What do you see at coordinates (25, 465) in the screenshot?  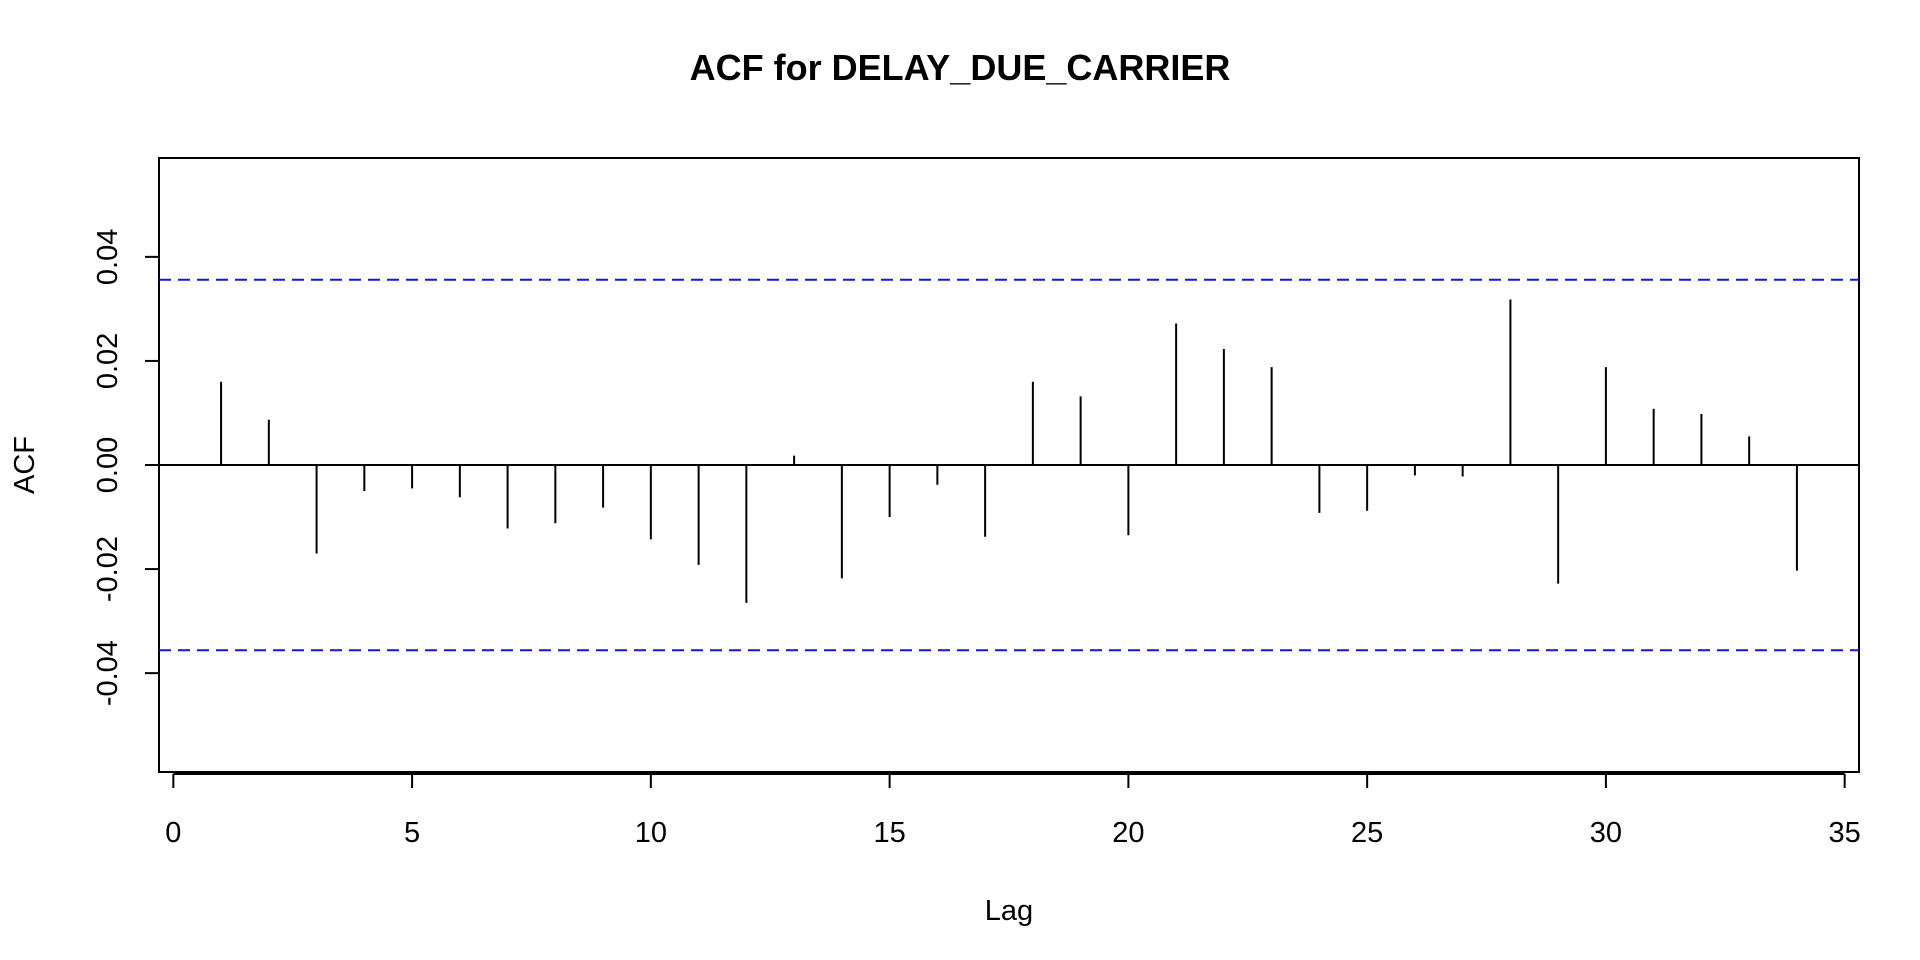 I see `y-axis-label: ACF` at bounding box center [25, 465].